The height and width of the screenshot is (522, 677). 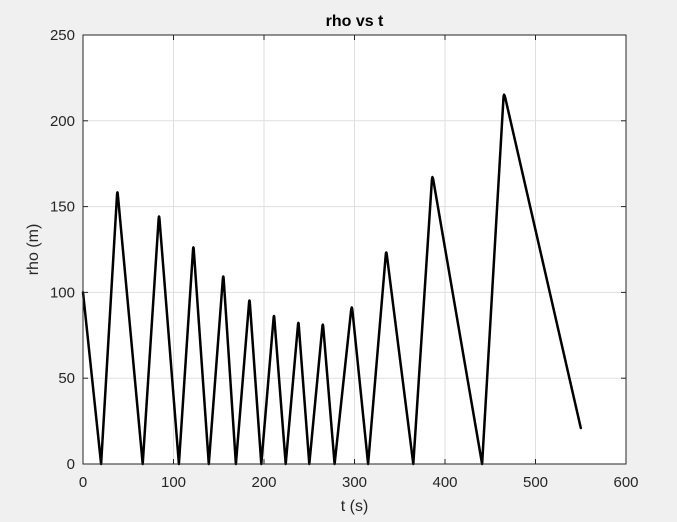 What do you see at coordinates (62, 250) in the screenshot?
I see `y-tick-labels: 0 50 100 150 200 250` at bounding box center [62, 250].